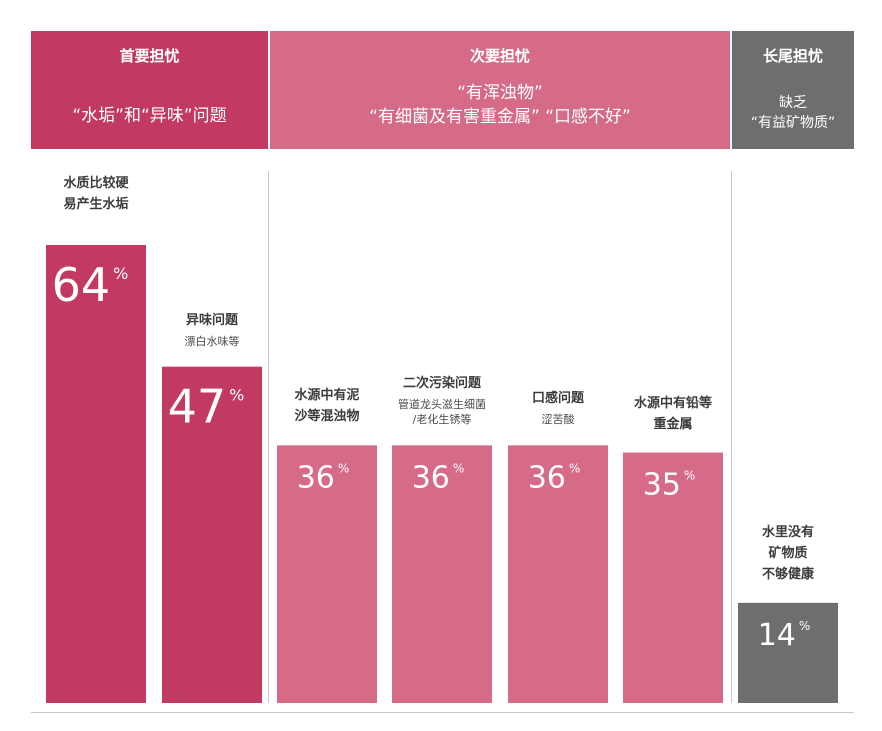  I want to click on bar-category-label: 水源中有泥沙等混浊物, so click(327, 406).